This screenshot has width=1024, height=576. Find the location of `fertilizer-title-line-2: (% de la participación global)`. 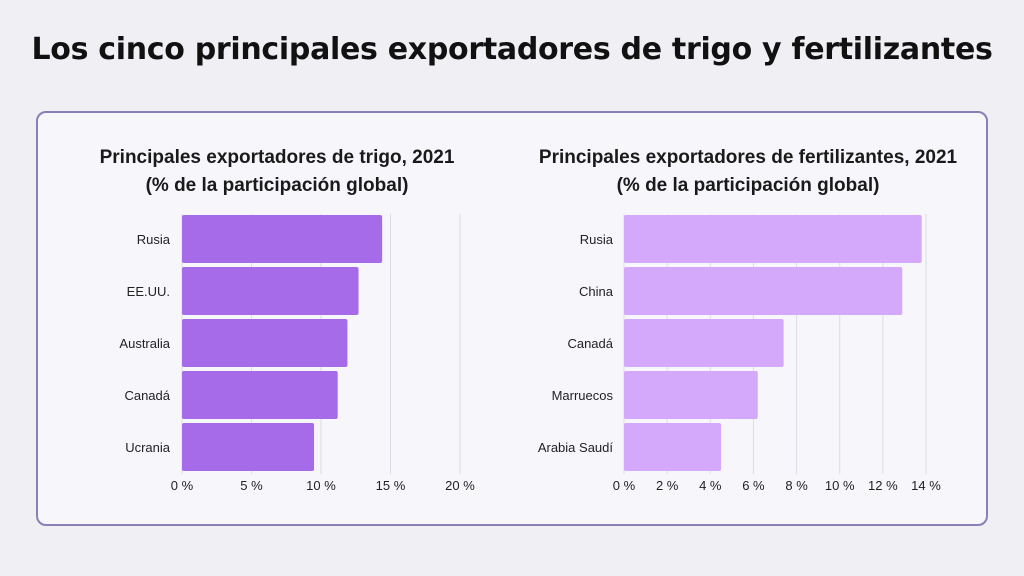

fertilizer-title-line-2: (% de la participación global) is located at coordinates (748, 185).